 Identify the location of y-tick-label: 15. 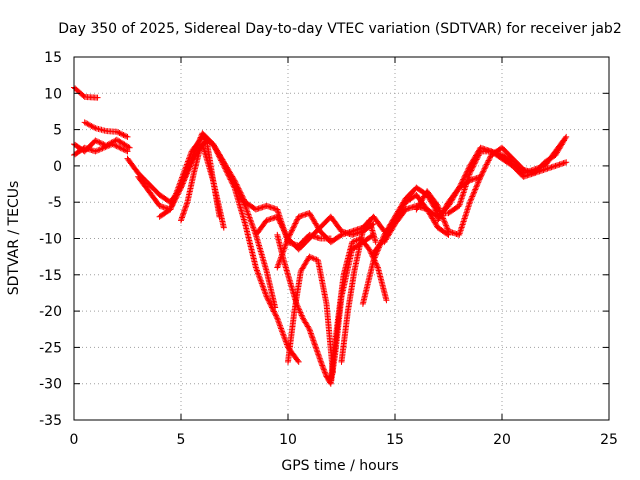
(53, 58).